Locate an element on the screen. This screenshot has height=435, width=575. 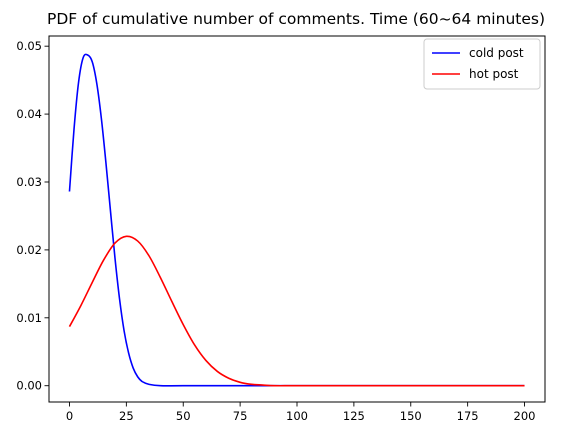
y-axis: 0.00 0.01 0.02 0.03 0.04 0.05 is located at coordinates (32, 216).